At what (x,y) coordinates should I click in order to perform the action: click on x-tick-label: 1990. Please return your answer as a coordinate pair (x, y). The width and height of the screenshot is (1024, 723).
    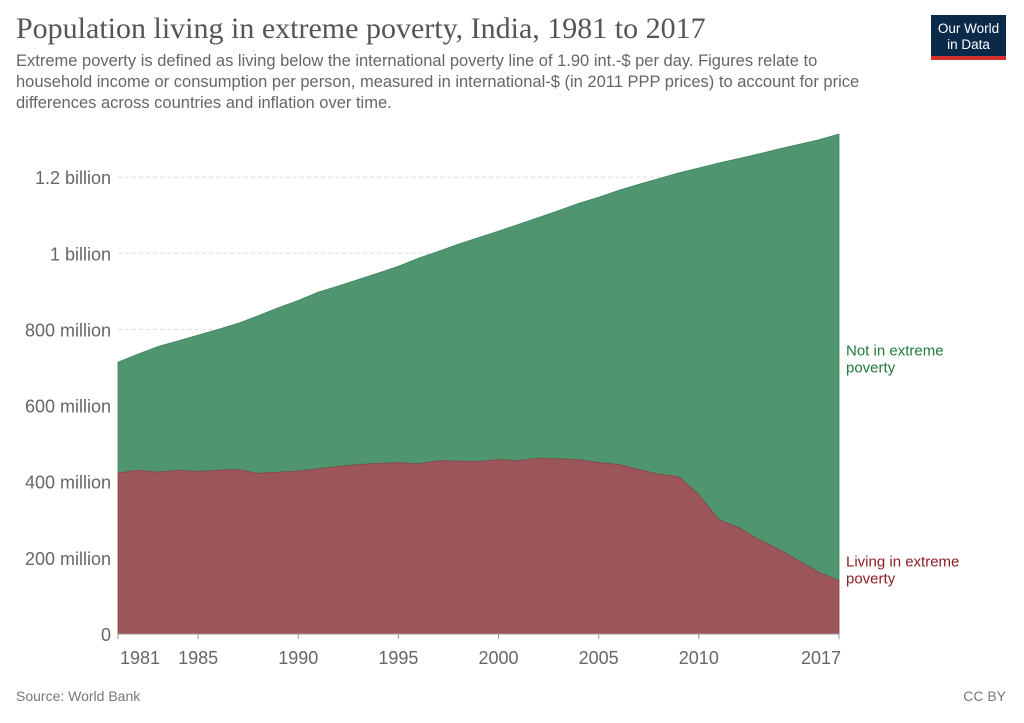
    Looking at the image, I should click on (298, 658).